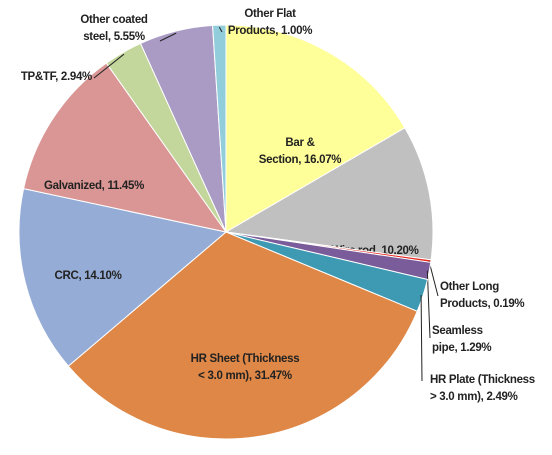  Describe the element at coordinates (300, 160) in the screenshot. I see `data-label-line: Section, 16.07%` at that location.